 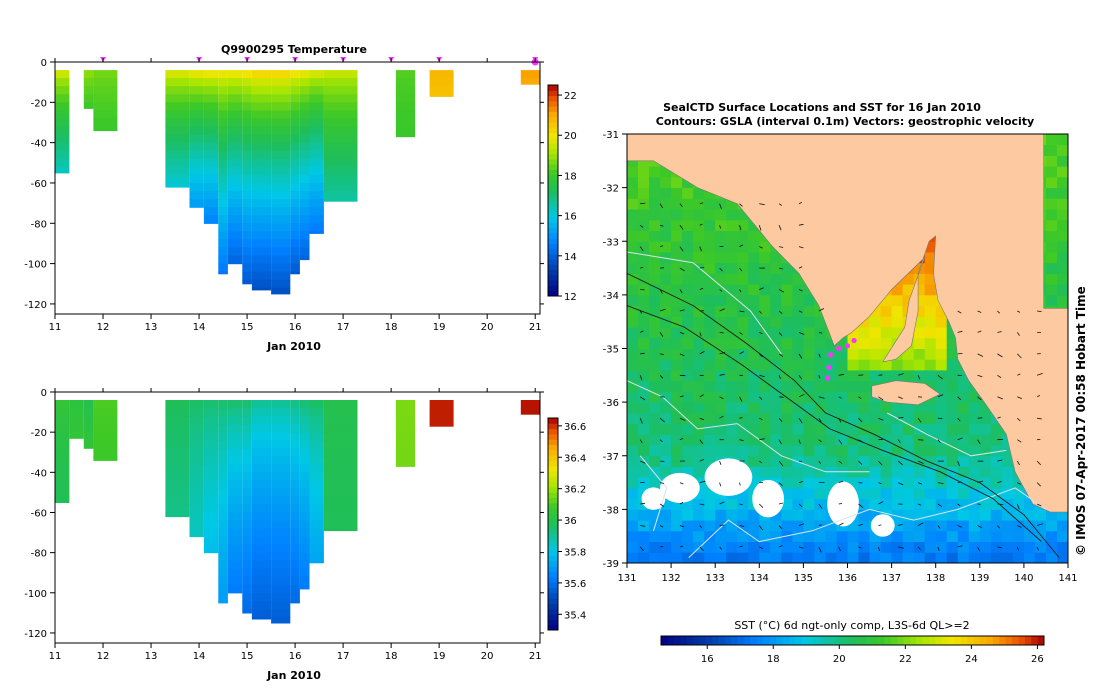 I want to click on x-tick-label: 11, so click(x=55, y=327).